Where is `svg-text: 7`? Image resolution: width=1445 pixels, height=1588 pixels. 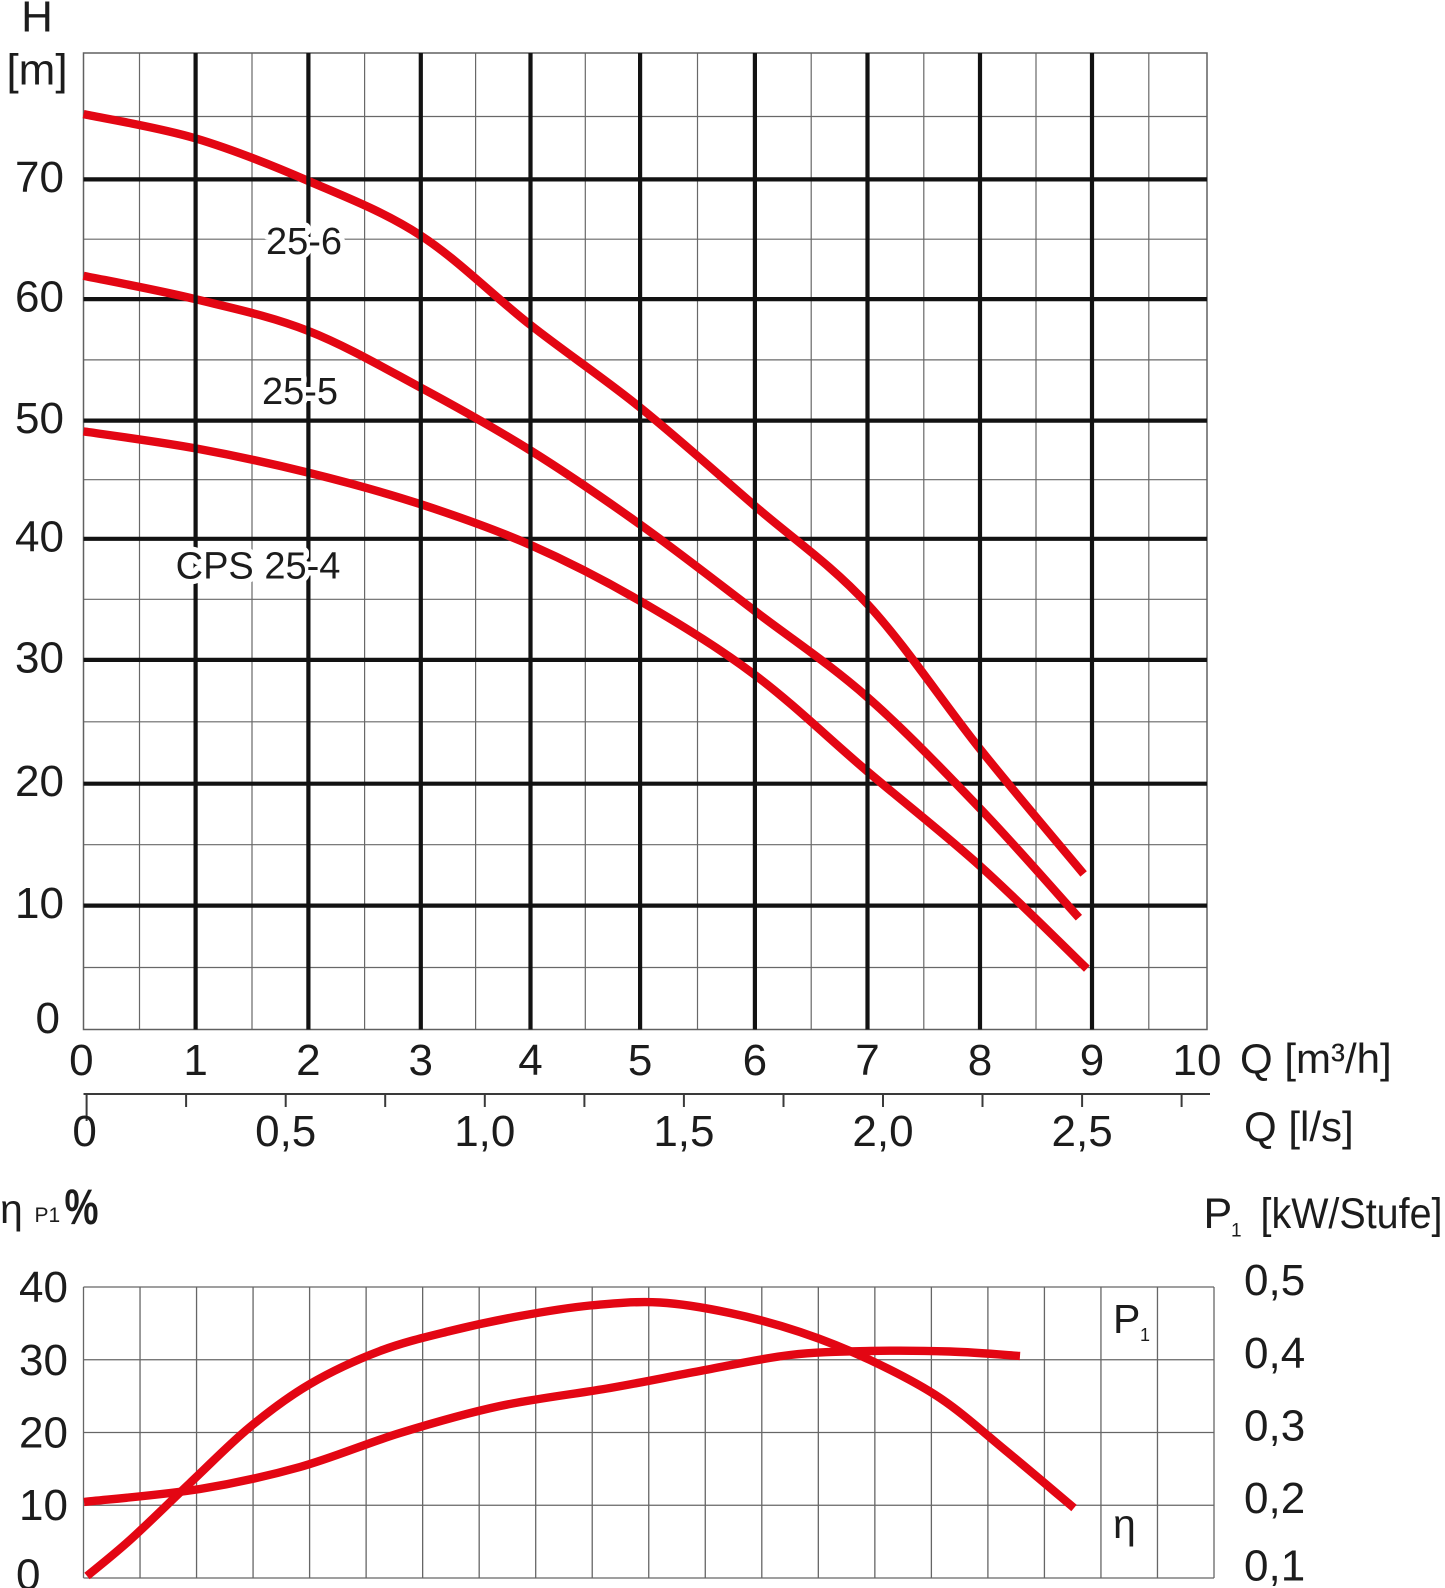 svg-text: 7 is located at coordinates (867, 1060).